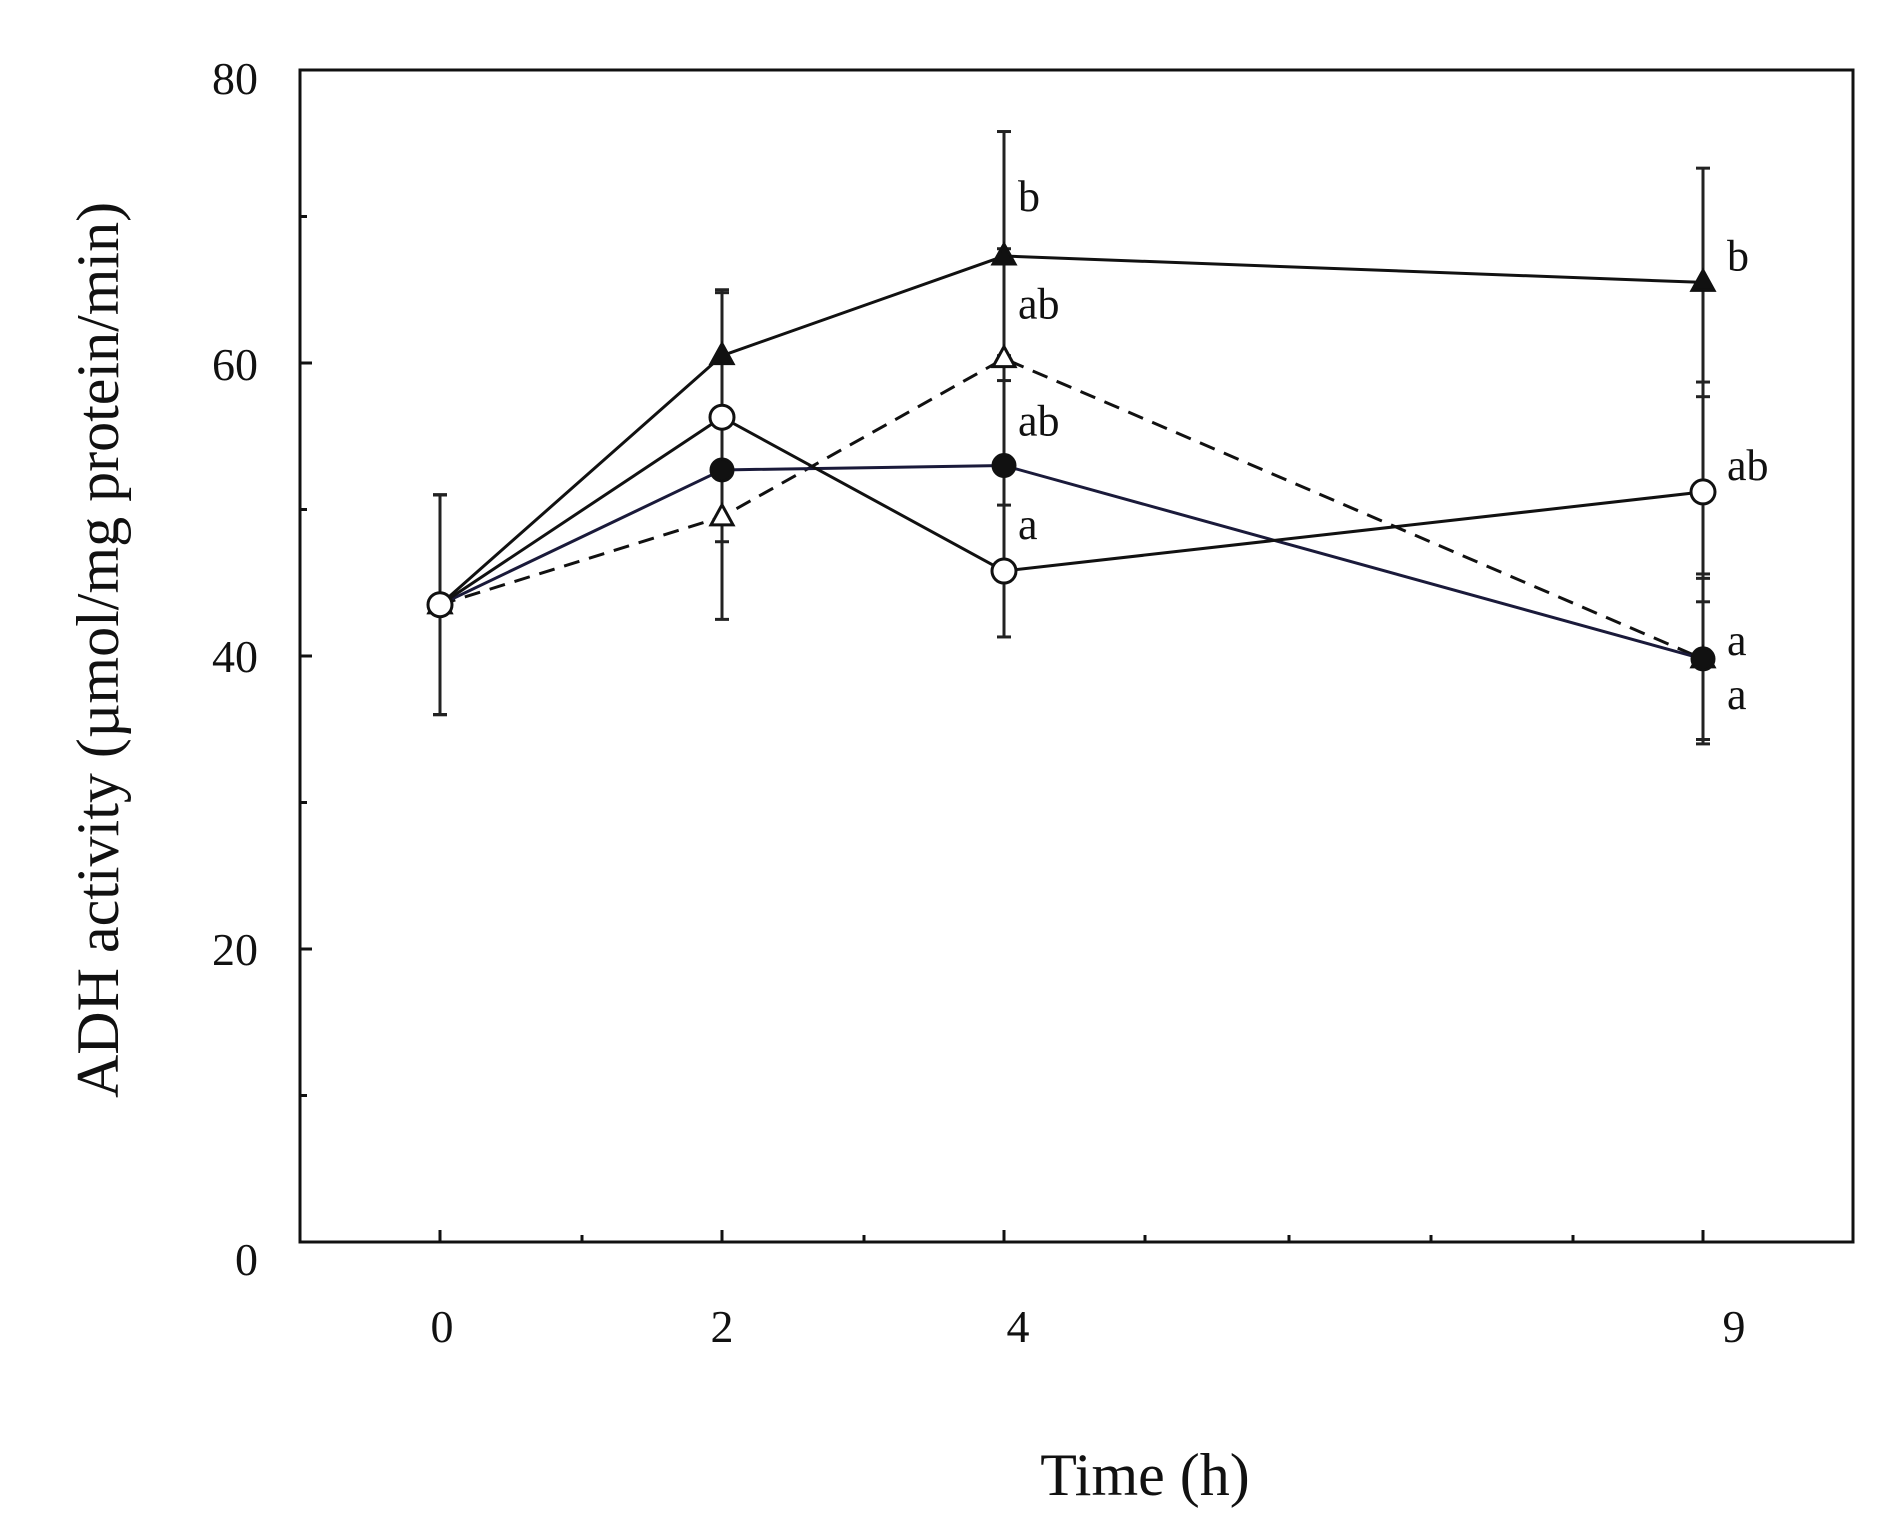  Describe the element at coordinates (262, 669) in the screenshot. I see `y-axis: 0 20 40 60 80` at that location.